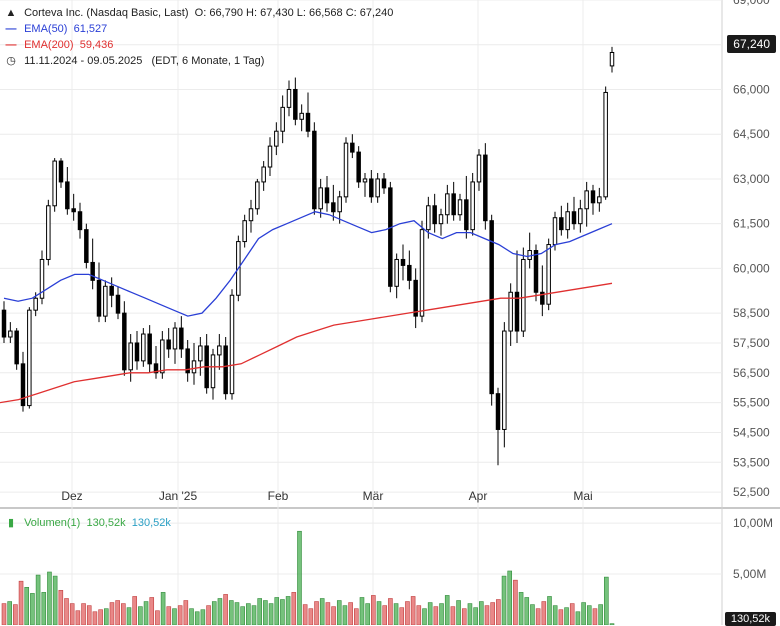  What do you see at coordinates (59, 45) in the screenshot?
I see `legend-ema200: — EMA(200) 59,436` at bounding box center [59, 45].